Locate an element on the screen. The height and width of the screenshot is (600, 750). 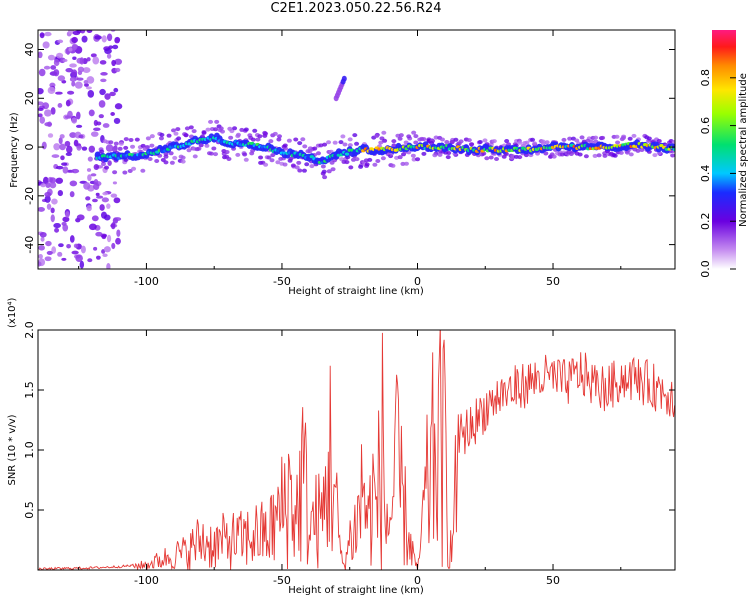
y-tick-label: -20 is located at coordinates (29, 196).